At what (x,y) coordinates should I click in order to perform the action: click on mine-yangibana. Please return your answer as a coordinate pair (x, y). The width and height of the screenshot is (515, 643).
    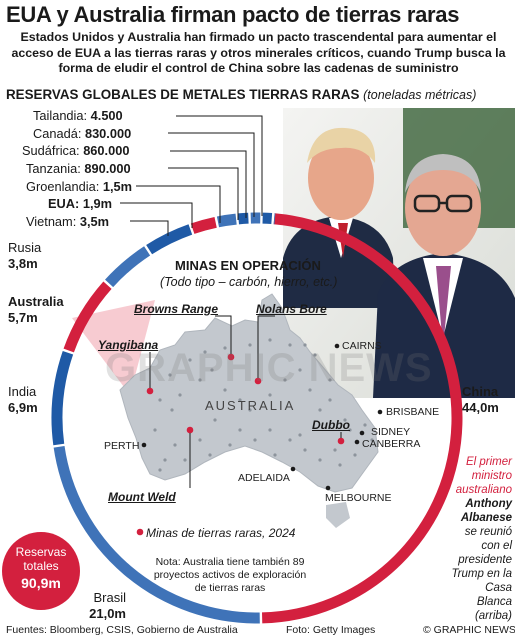
    Looking at the image, I should click on (150, 391).